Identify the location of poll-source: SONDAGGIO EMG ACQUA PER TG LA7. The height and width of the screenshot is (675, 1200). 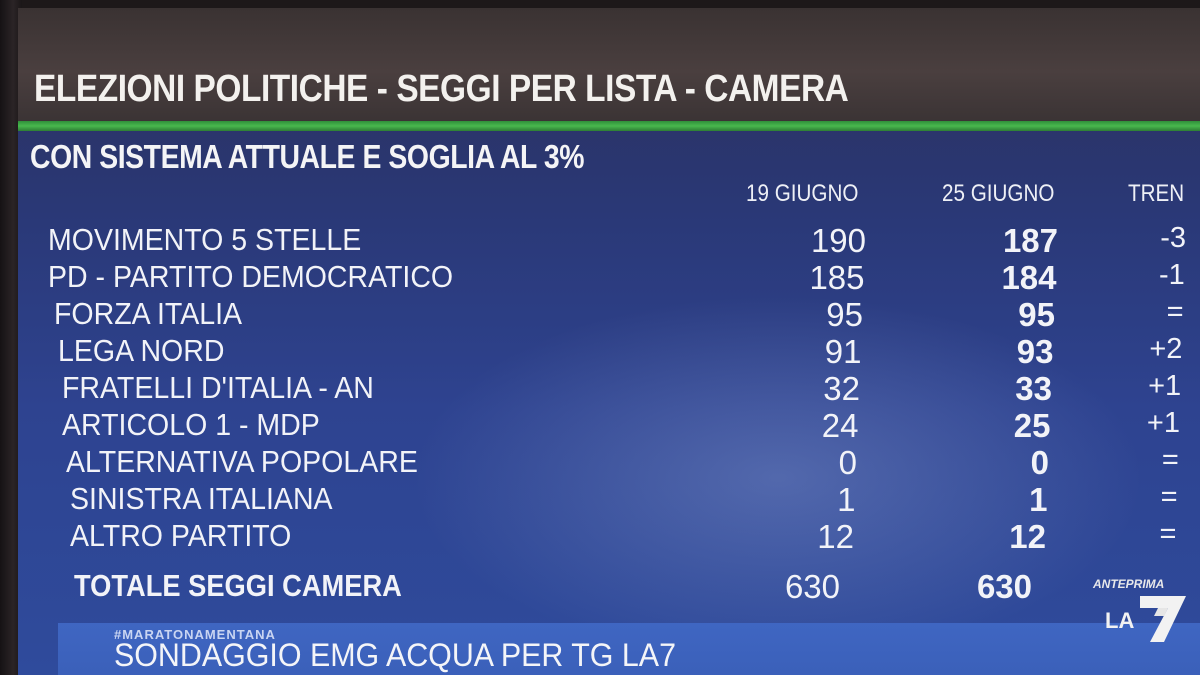
(395, 655).